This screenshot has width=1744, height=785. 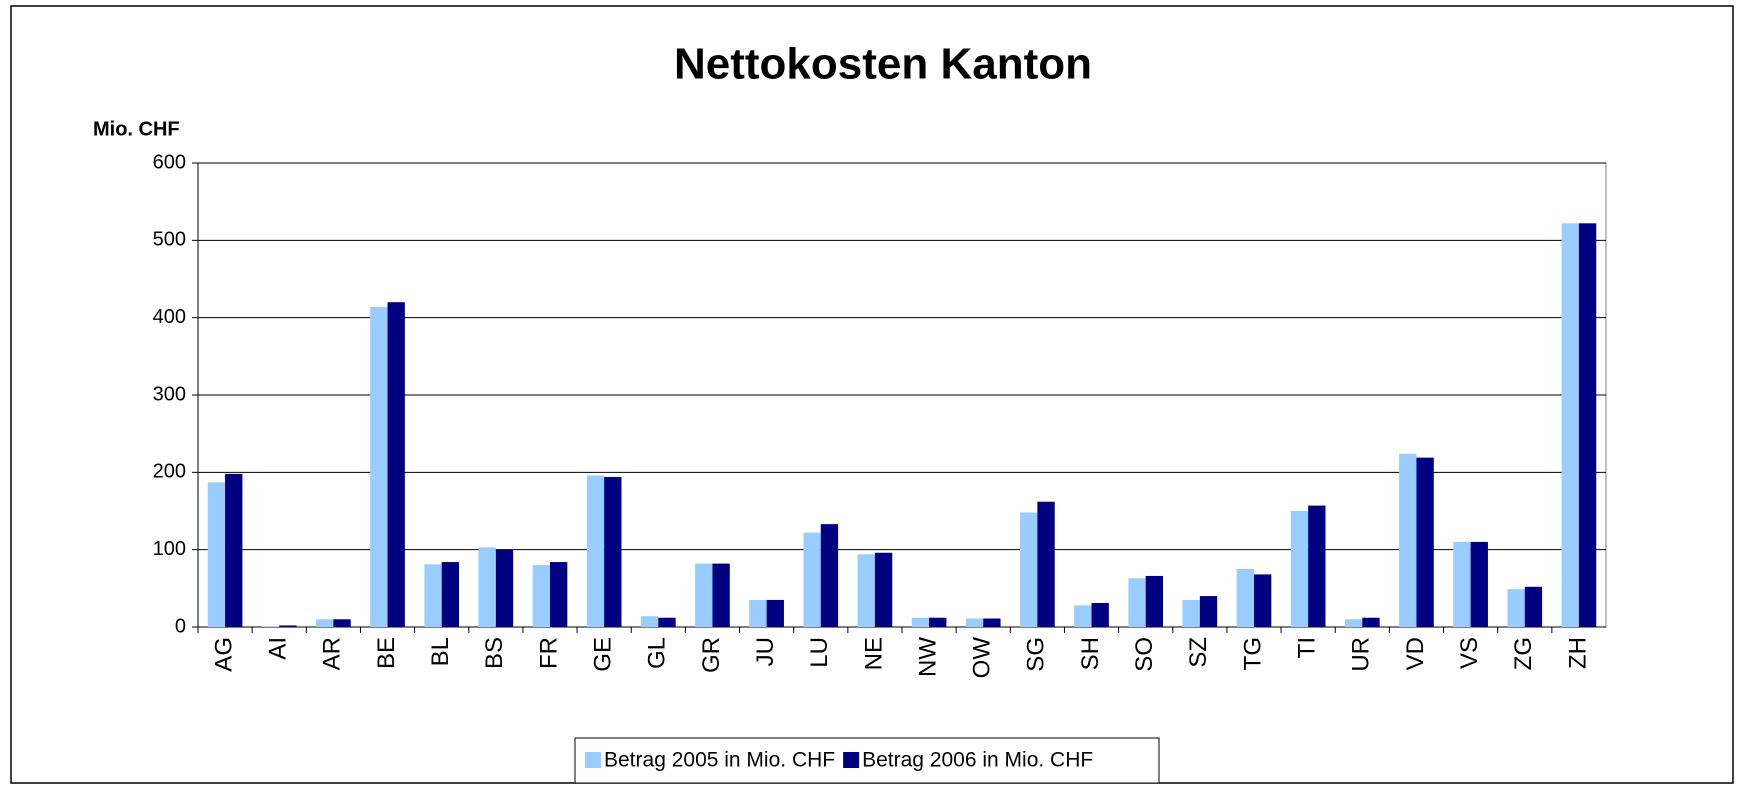 What do you see at coordinates (719, 760) in the screenshot?
I see `legend-label: Betrag 2005 in Mio. CHF` at bounding box center [719, 760].